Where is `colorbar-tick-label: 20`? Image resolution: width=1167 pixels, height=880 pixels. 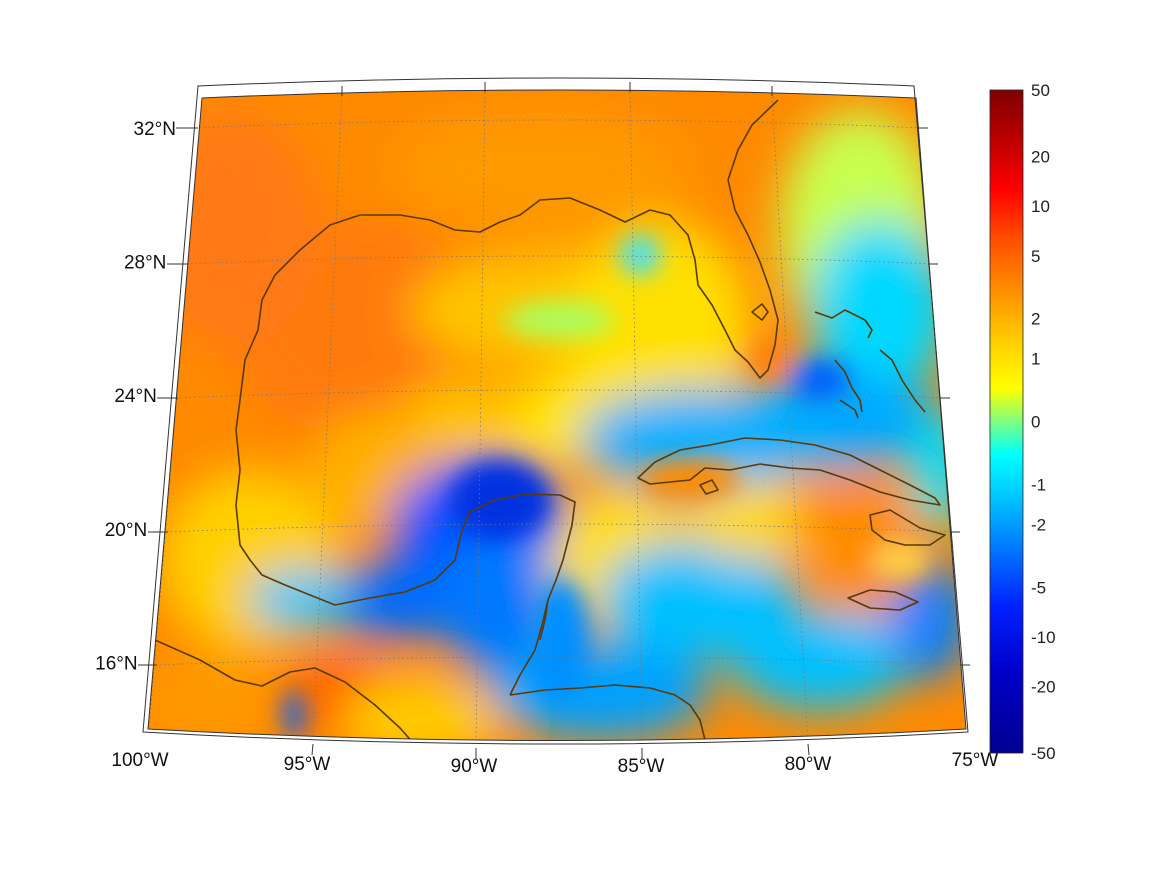
colorbar-tick-label: 20 is located at coordinates (1040, 156).